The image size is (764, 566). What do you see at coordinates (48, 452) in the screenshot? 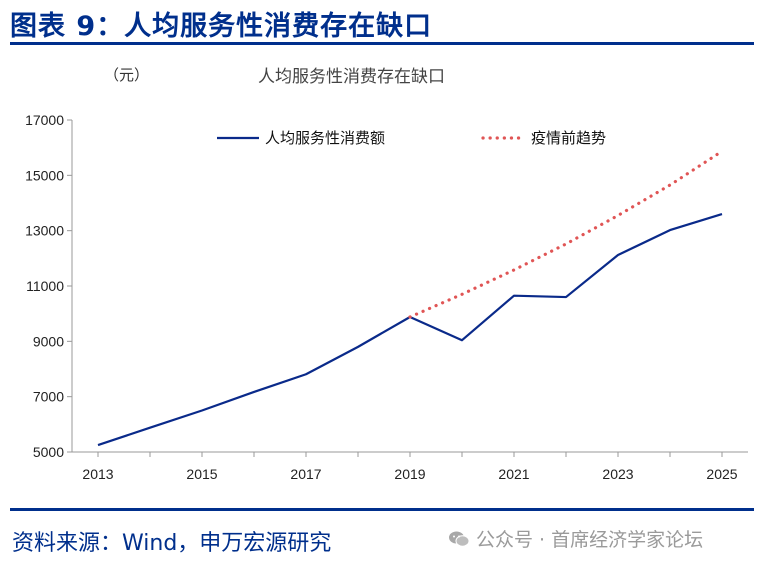
I see `y-tick-label: 5000` at bounding box center [48, 452].